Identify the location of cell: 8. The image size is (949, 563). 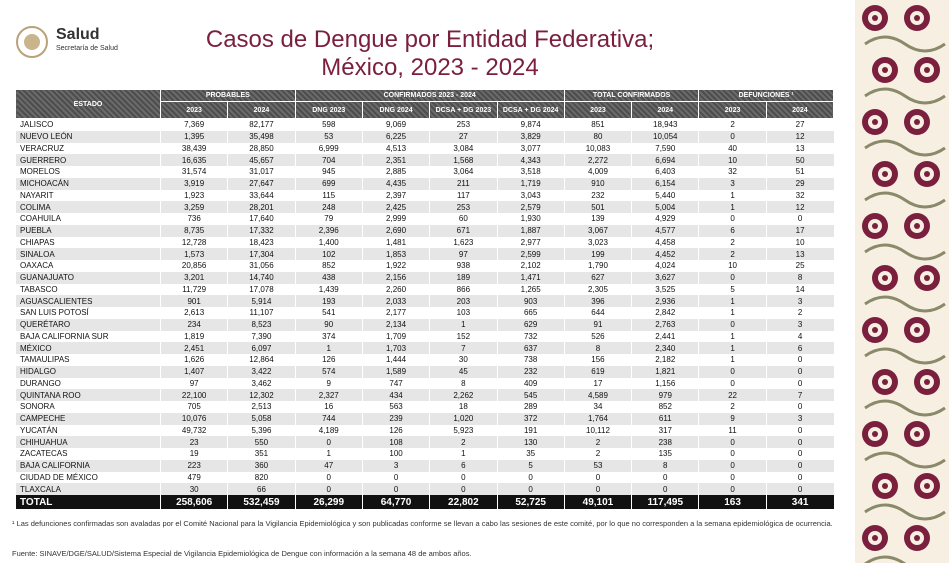
(463, 383).